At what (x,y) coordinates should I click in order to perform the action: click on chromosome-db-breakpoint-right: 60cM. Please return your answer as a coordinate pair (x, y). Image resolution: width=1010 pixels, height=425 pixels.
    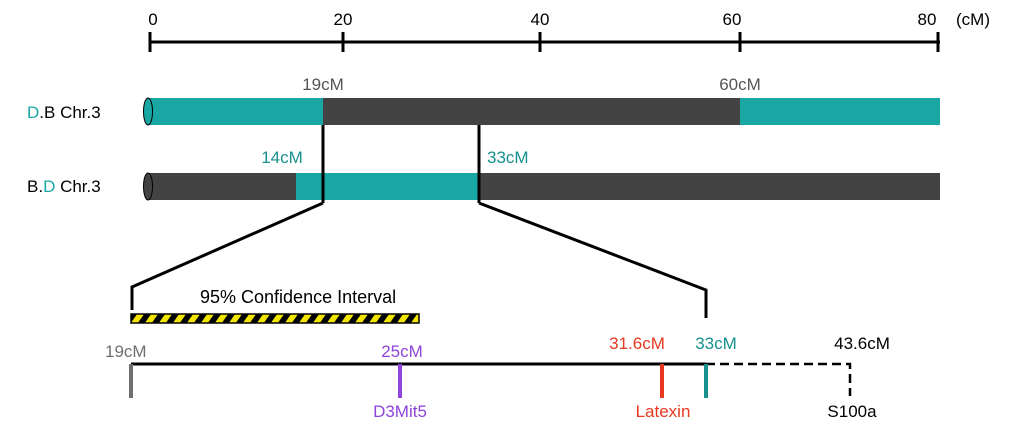
    Looking at the image, I should click on (740, 84).